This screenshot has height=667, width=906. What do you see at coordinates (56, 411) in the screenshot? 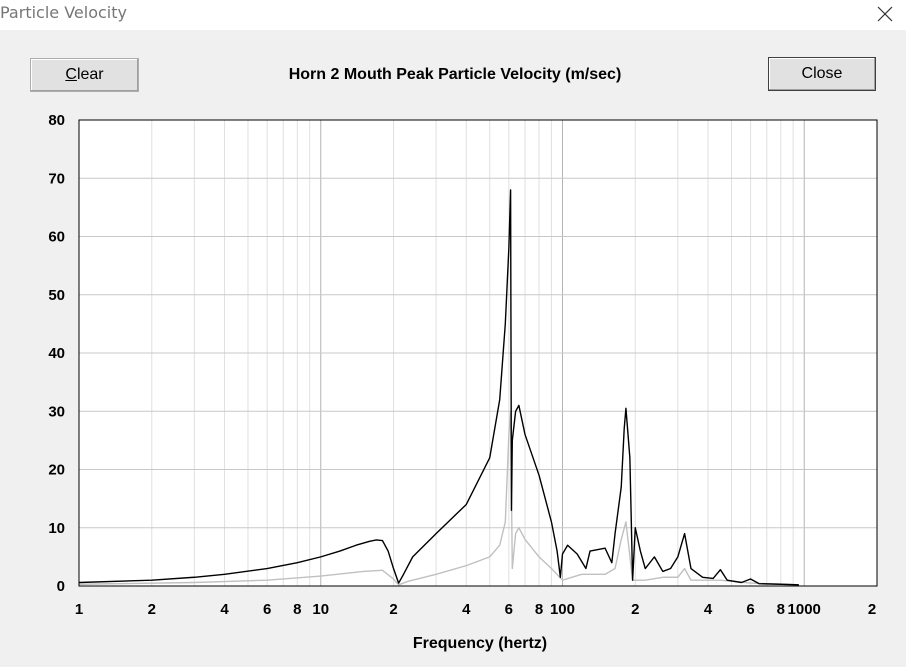
I see `y-tick-label: 30` at bounding box center [56, 411].